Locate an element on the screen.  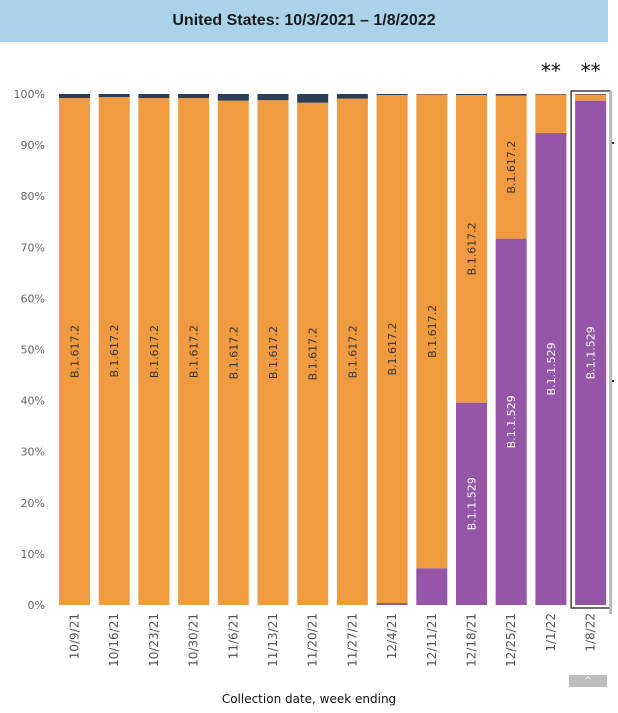
y-tick-label: 0% is located at coordinates (36, 605).